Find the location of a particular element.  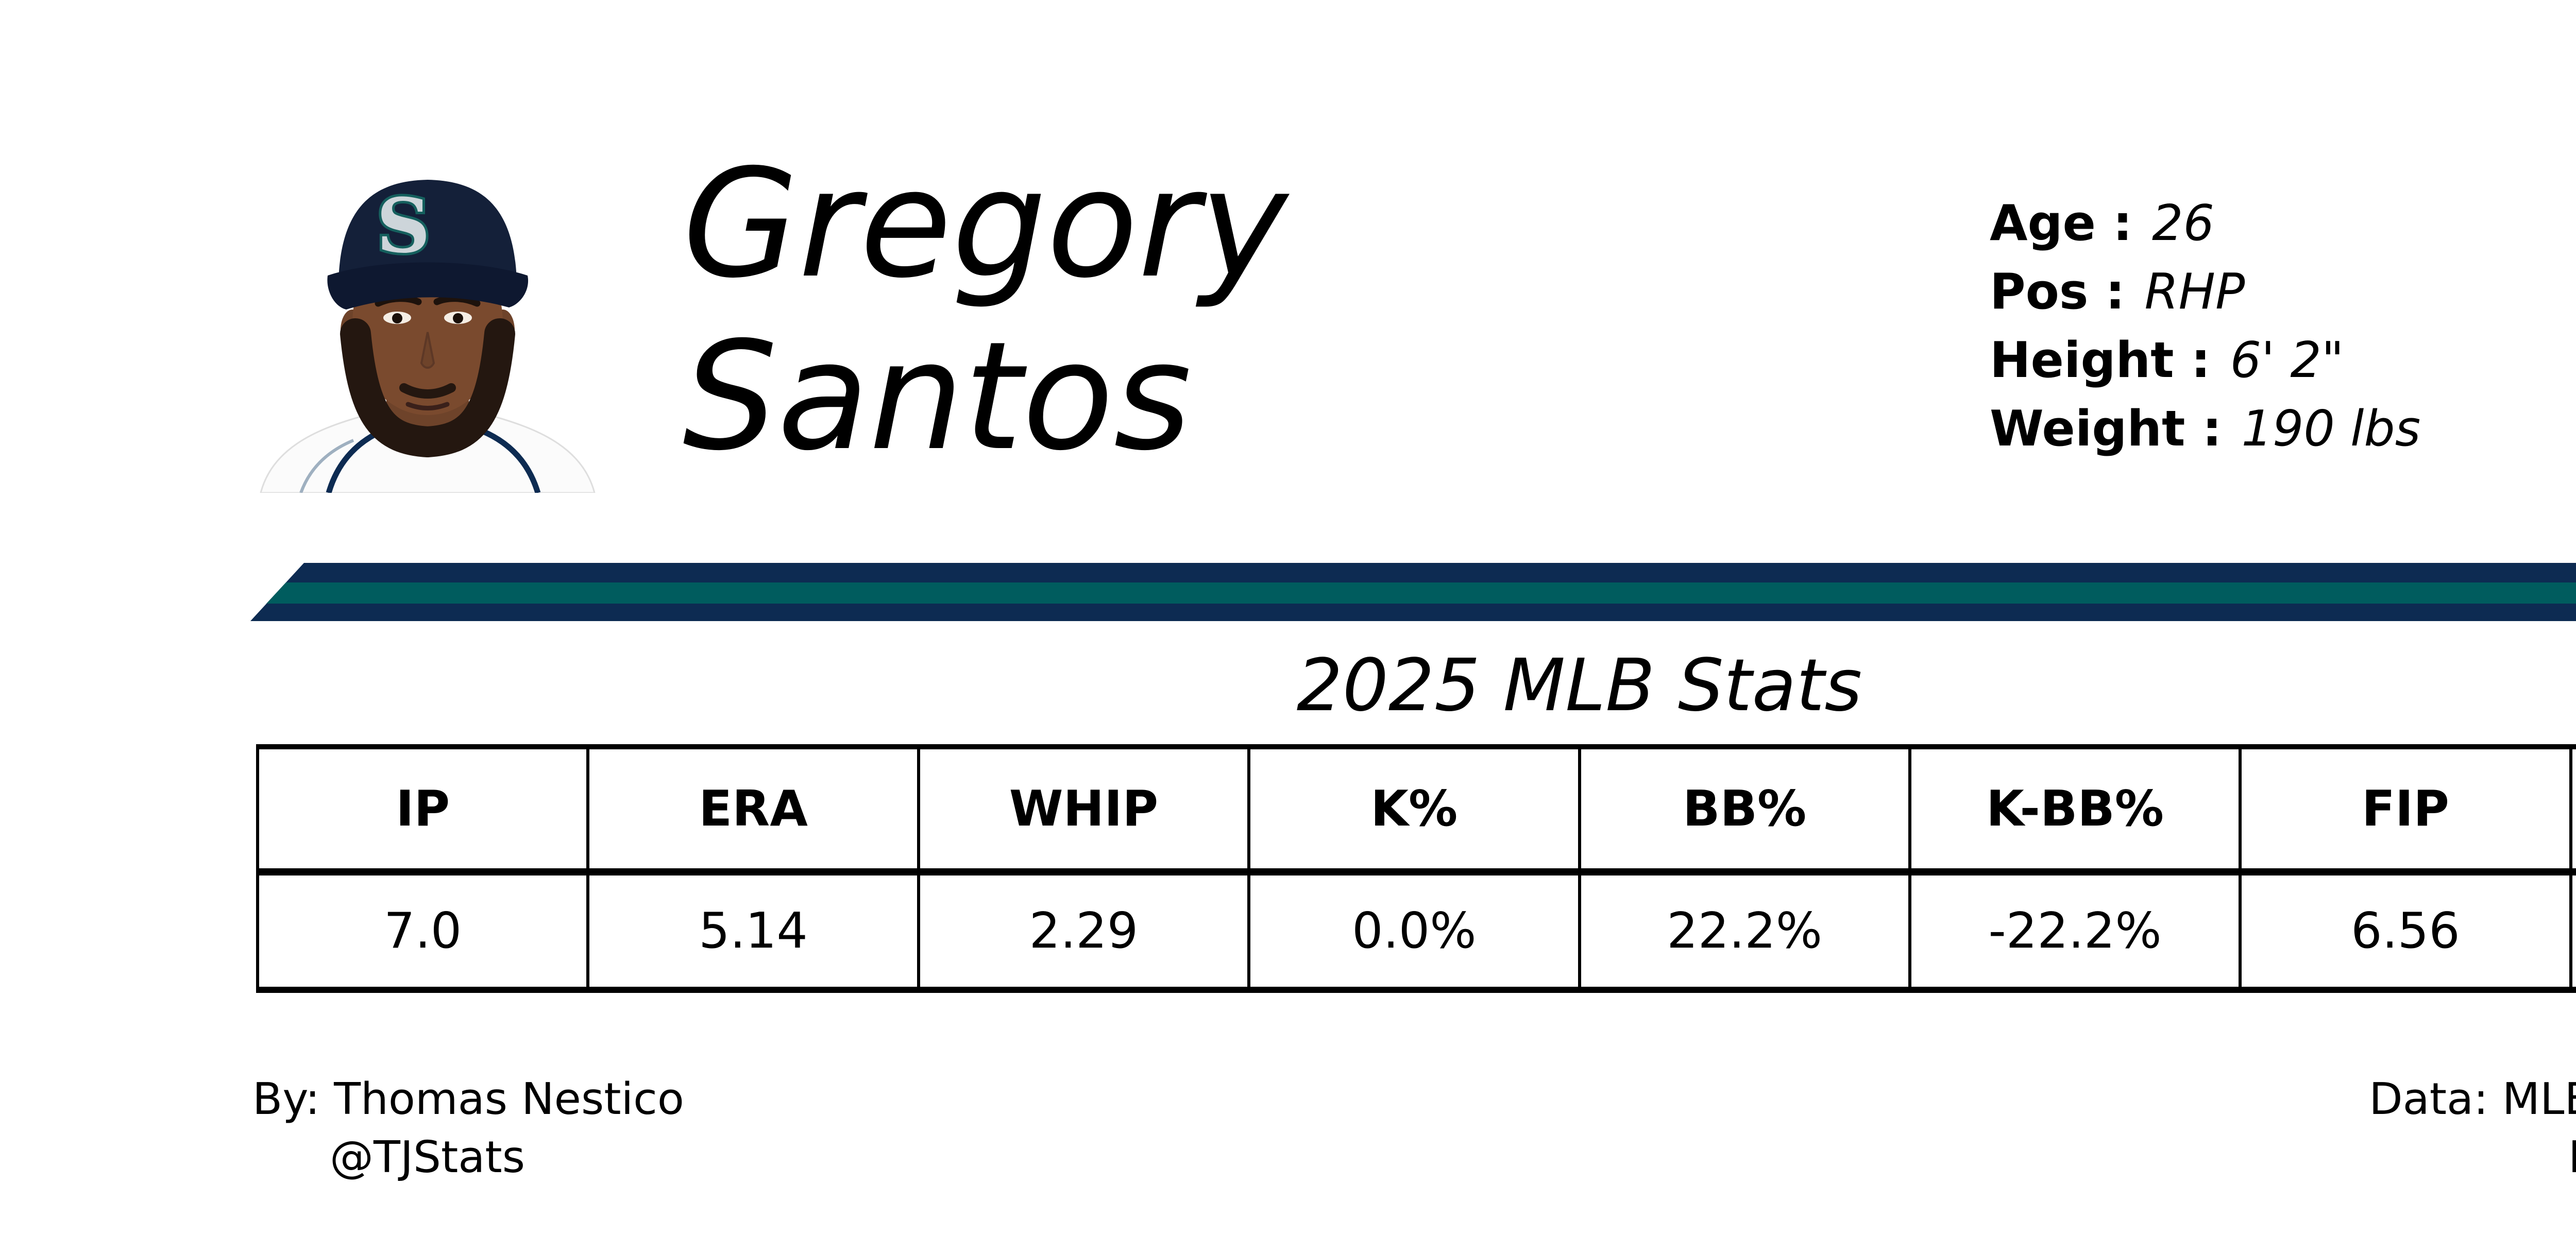

pupil-right is located at coordinates (458, 318).